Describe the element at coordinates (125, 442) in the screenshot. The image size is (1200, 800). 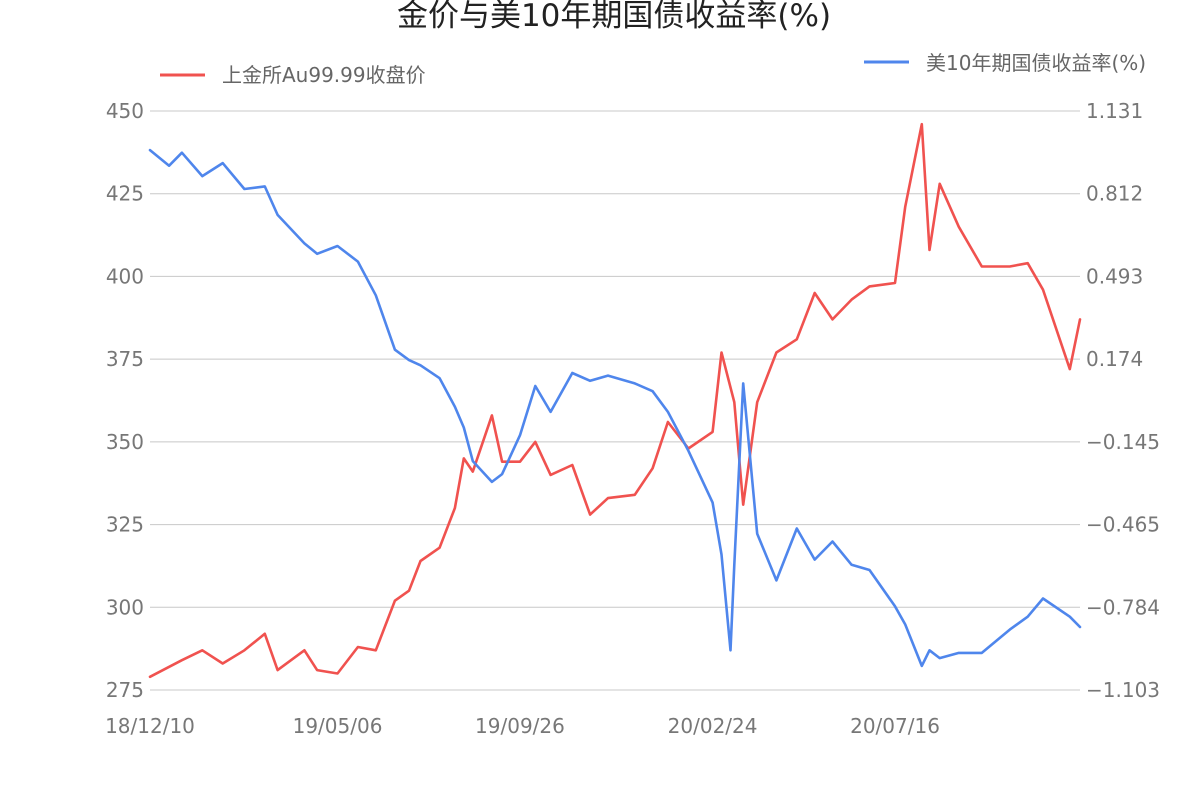
I see `left-tick-label: 350` at that location.